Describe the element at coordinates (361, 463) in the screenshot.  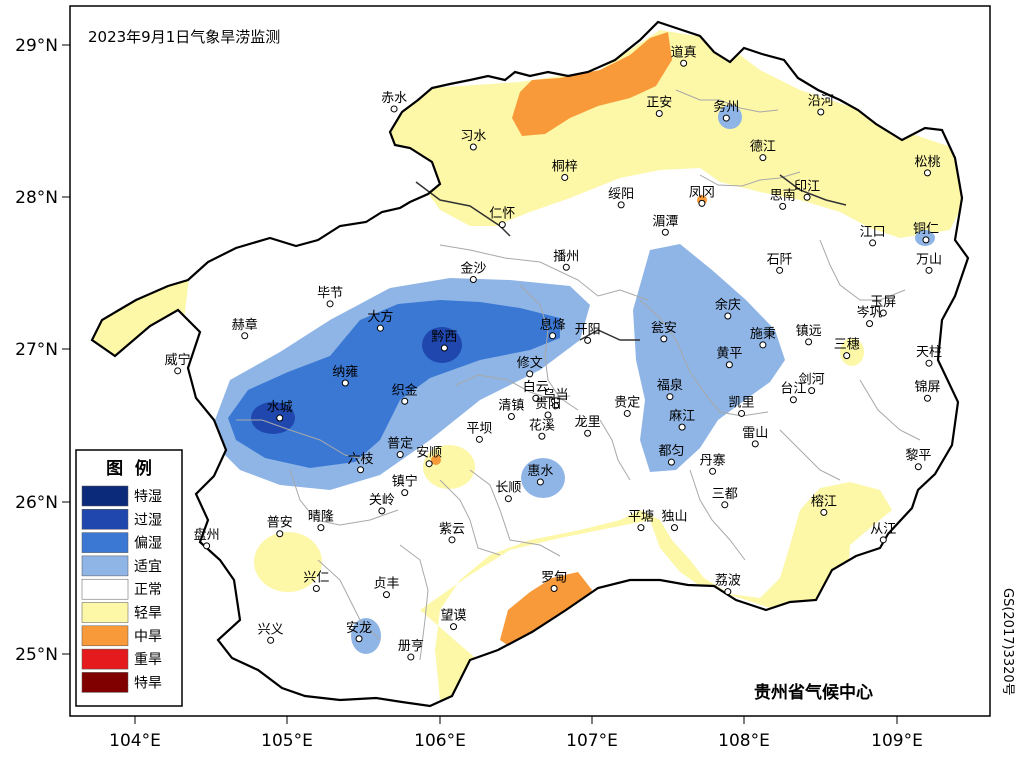
I see `station: 六枝` at that location.